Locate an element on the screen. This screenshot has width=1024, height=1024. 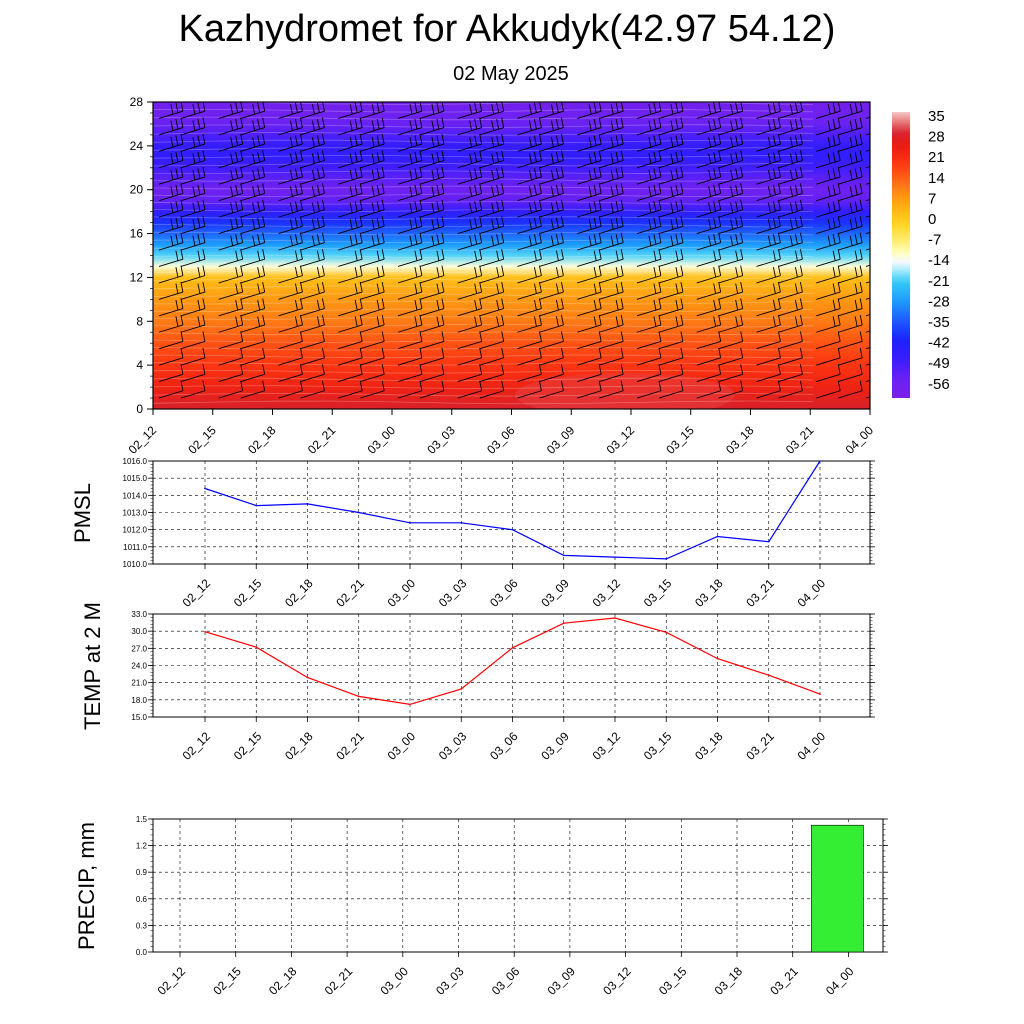
x-tick-label: 03_03 is located at coordinates (450, 981).